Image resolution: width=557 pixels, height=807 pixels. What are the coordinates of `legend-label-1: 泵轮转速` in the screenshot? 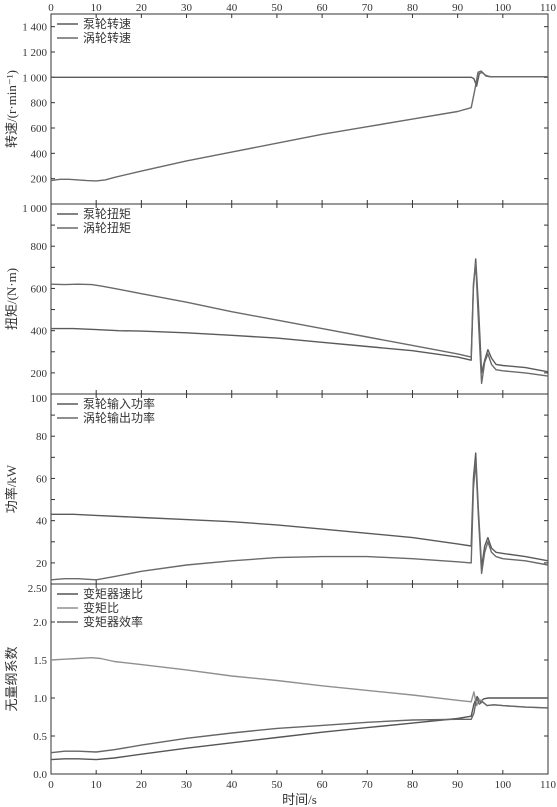 It's located at (107, 23).